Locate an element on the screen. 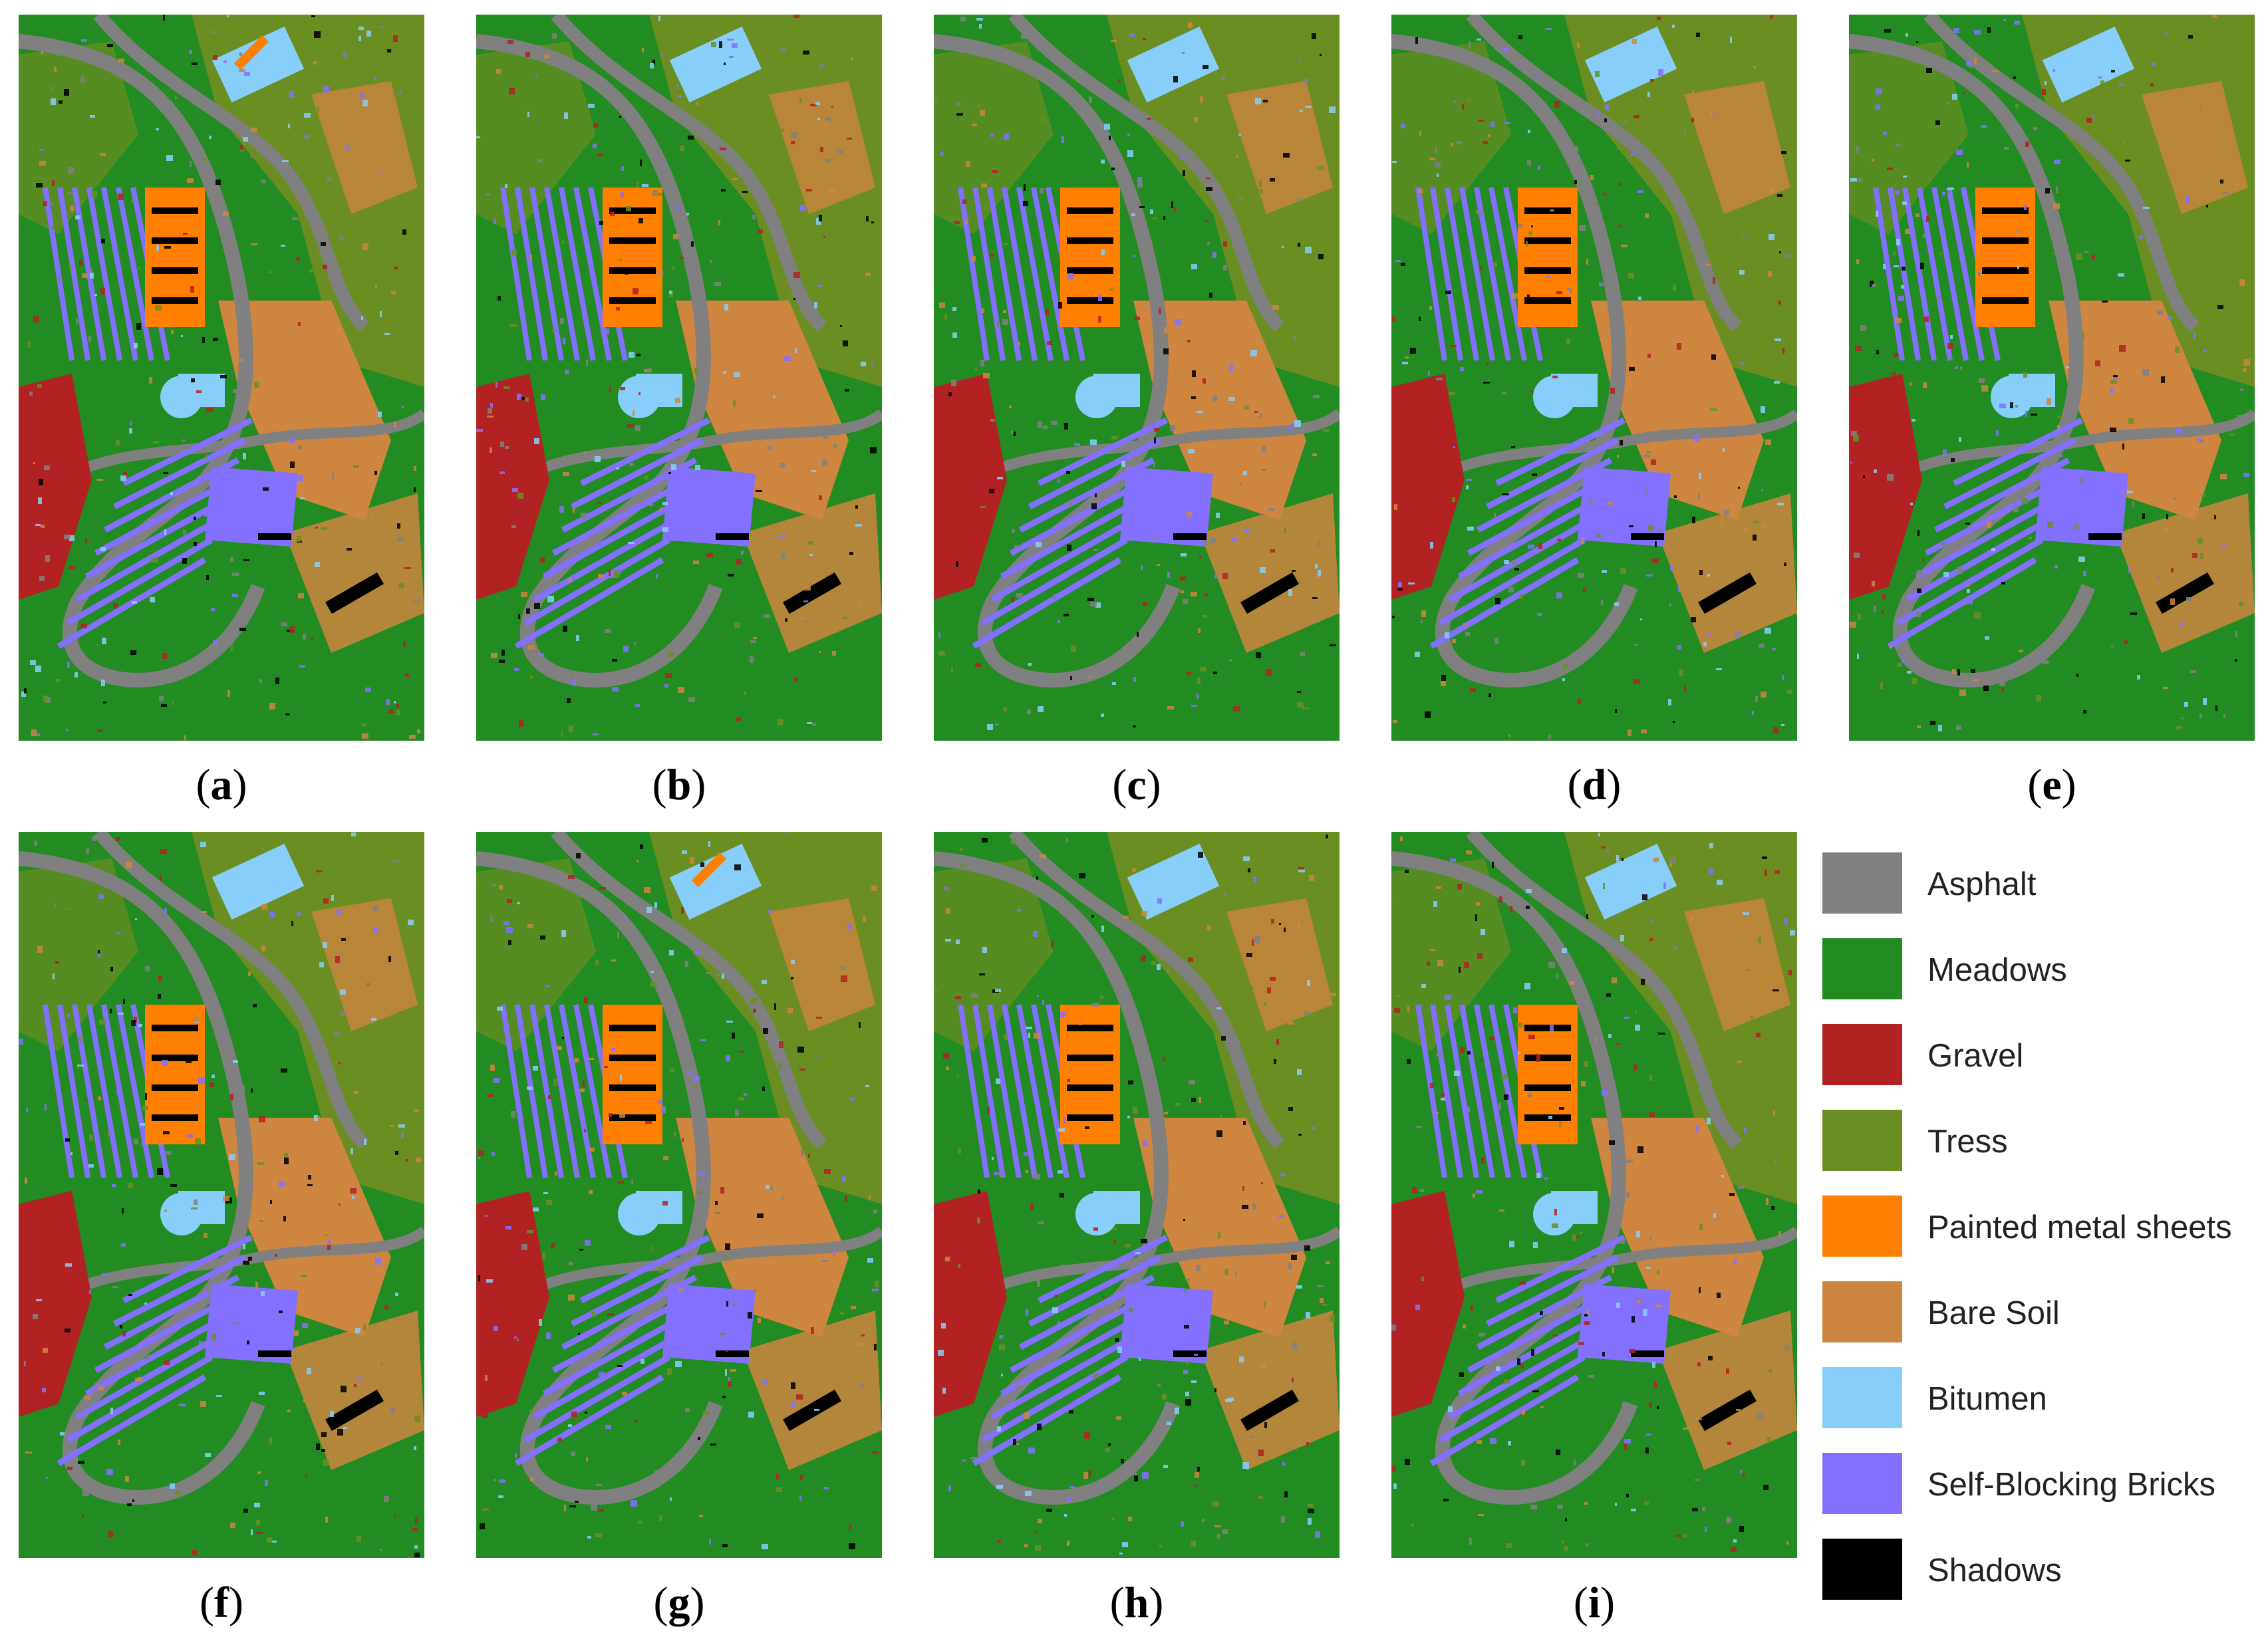 This screenshot has width=2268, height=1645. asphalt-road is located at coordinates (1515, 361).